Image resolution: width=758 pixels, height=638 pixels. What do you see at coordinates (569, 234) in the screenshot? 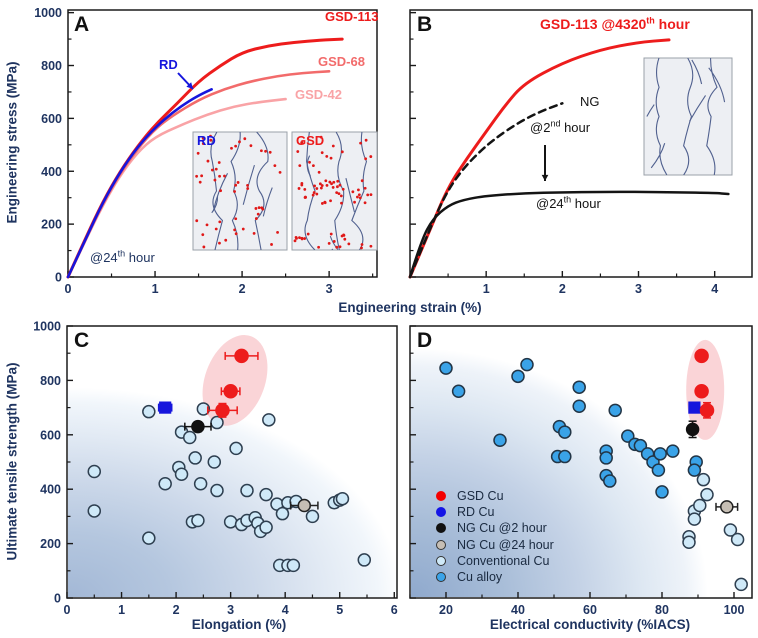
I see `curve-NG @24th hour` at bounding box center [569, 234].